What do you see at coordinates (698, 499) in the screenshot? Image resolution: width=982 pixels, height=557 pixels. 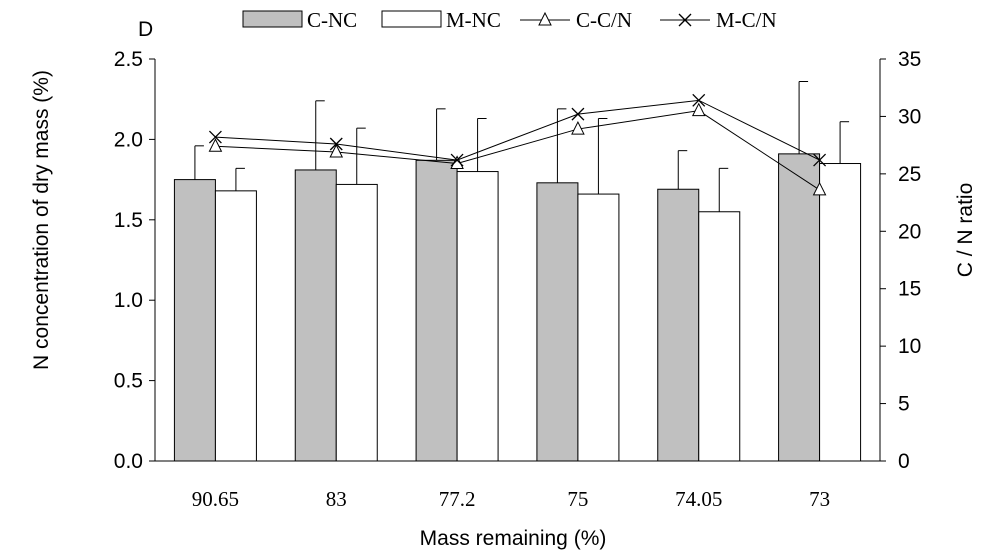 I see `x-tick-label: 74.05` at bounding box center [698, 499].